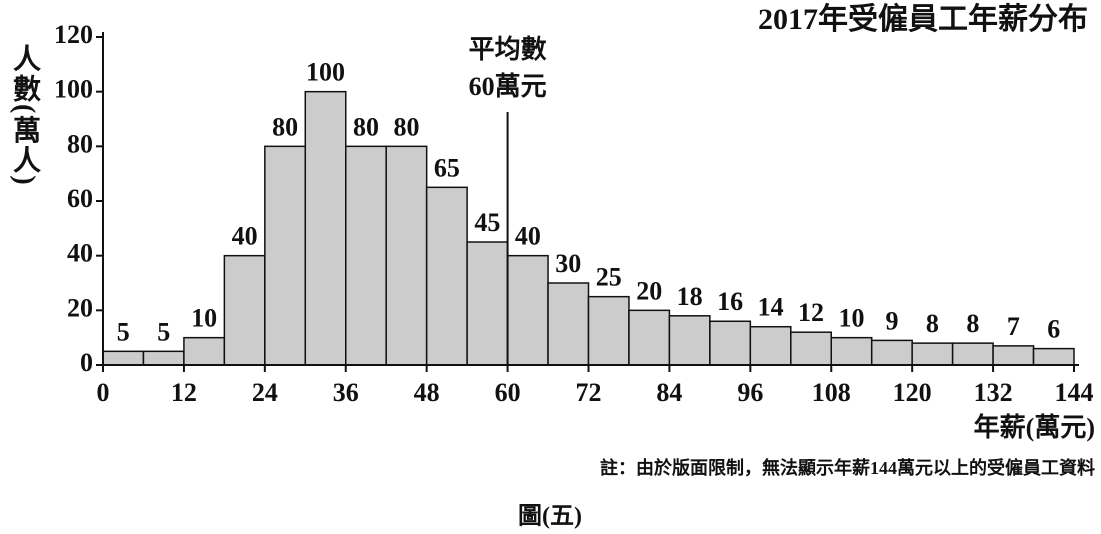  I want to click on data-label: 65, so click(447, 167).